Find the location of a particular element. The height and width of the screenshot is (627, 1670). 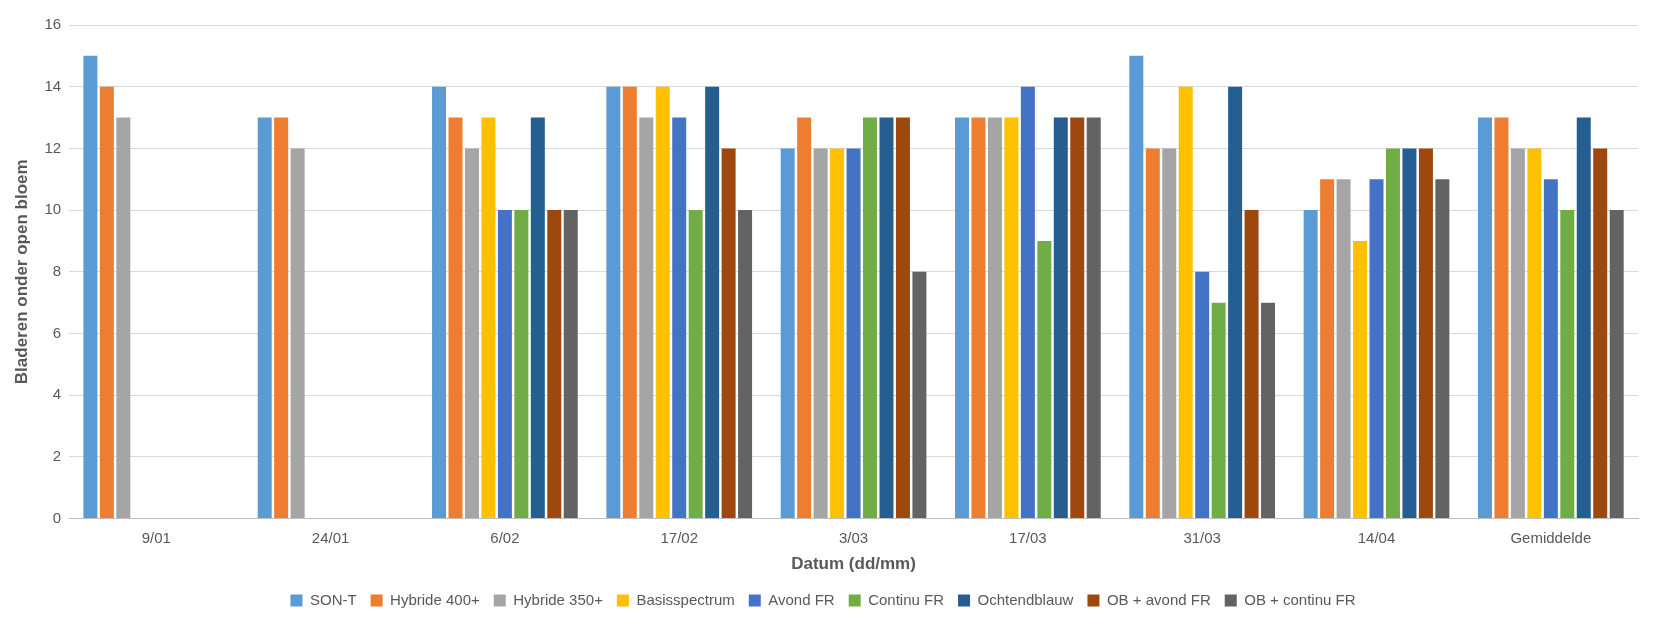

y-tick-label: 16 is located at coordinates (53, 24).